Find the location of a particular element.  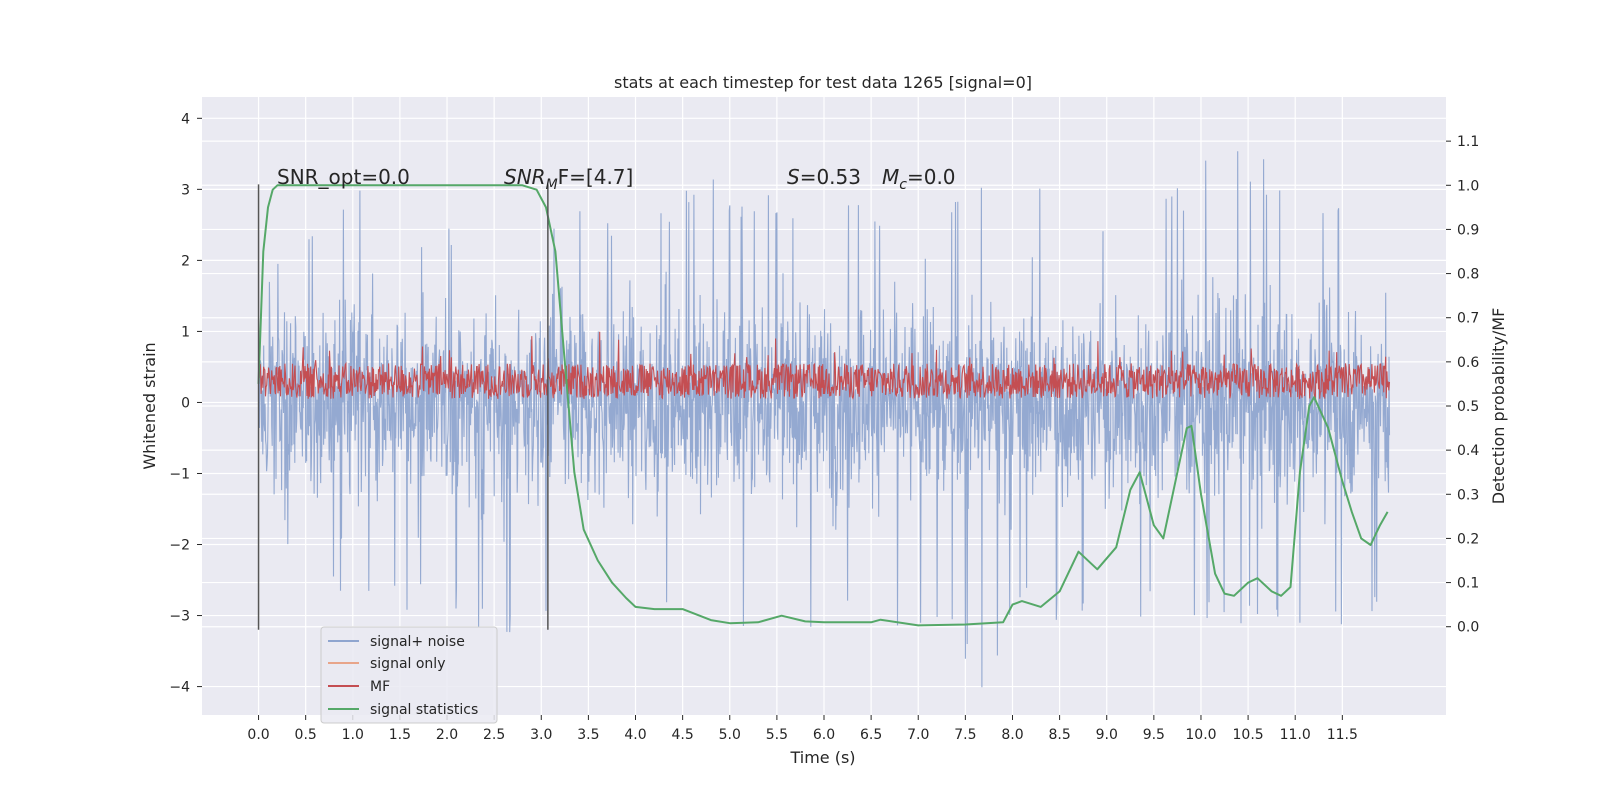

x-tick-label: 10.0 is located at coordinates (1200, 735).